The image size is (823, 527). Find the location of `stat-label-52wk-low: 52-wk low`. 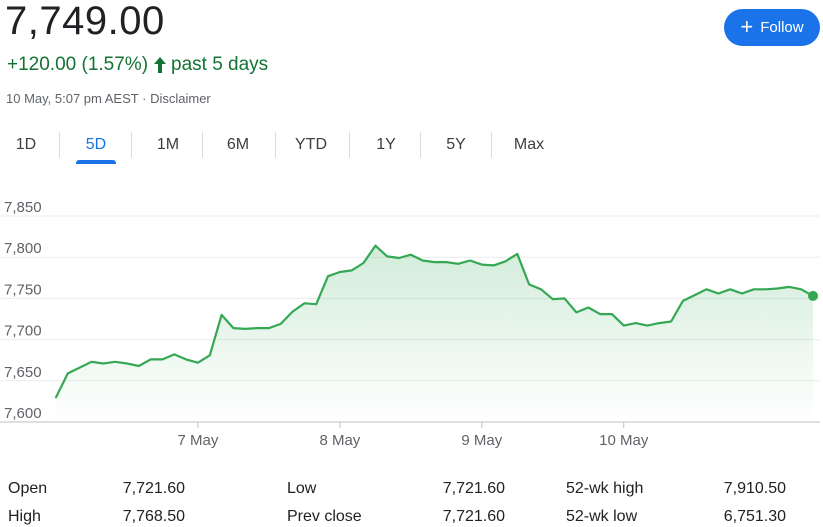

stat-label-52wk-low: 52-wk low is located at coordinates (602, 516).